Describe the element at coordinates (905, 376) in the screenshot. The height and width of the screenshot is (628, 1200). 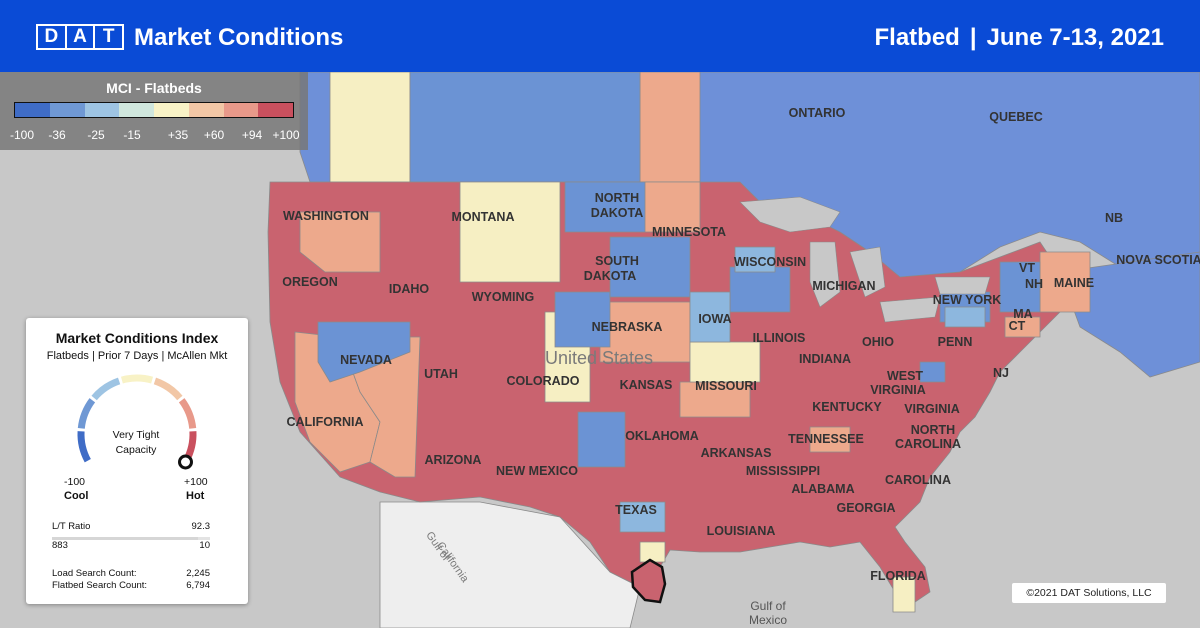
I see `label-west-virginia-1: WEST` at that location.